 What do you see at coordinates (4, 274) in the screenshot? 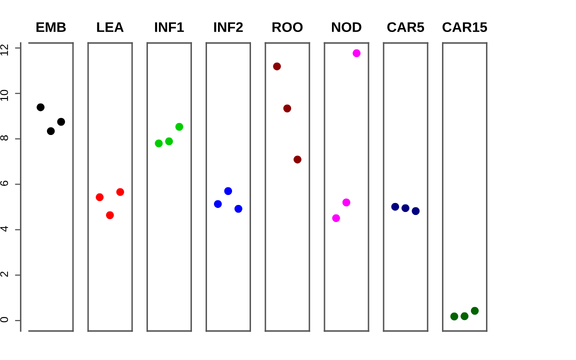
I see `y-tick-label: 2` at bounding box center [4, 274].